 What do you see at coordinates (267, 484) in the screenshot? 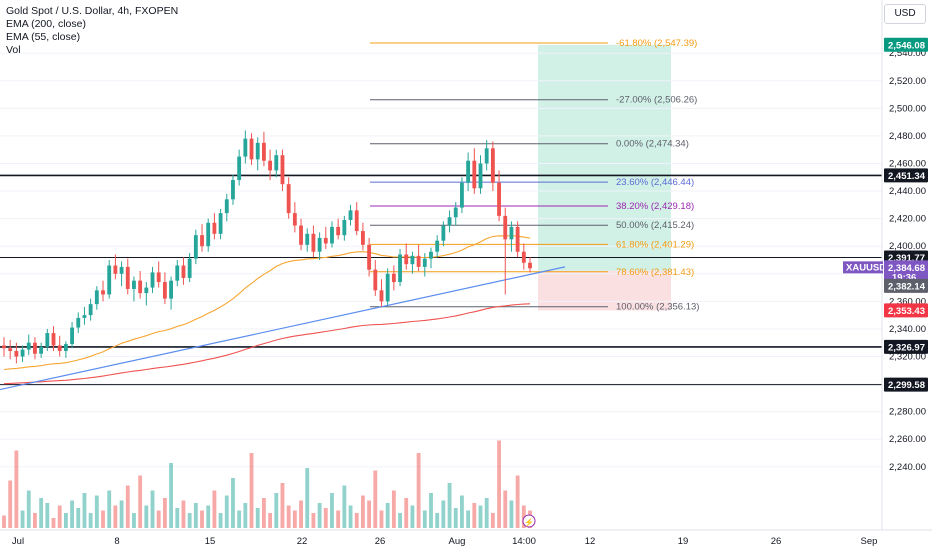
I see `volume-bars` at bounding box center [267, 484].